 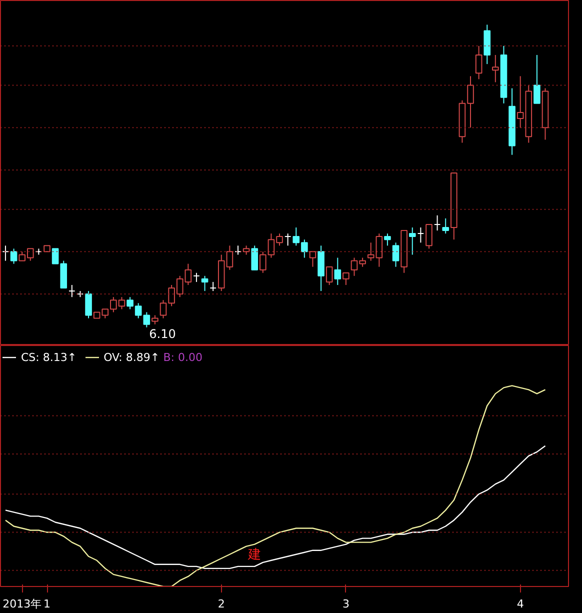 I want to click on text: B: 0.00, so click(x=183, y=357).